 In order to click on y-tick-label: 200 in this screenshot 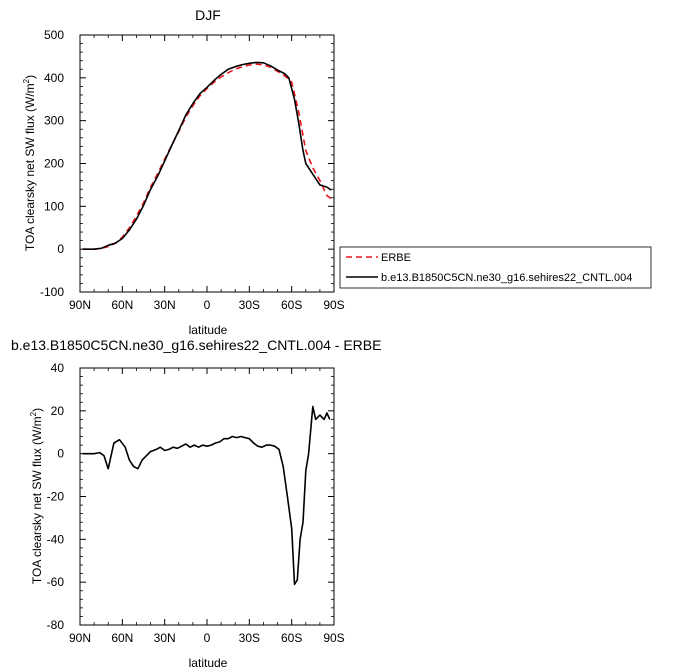, I will do `click(54, 164)`.